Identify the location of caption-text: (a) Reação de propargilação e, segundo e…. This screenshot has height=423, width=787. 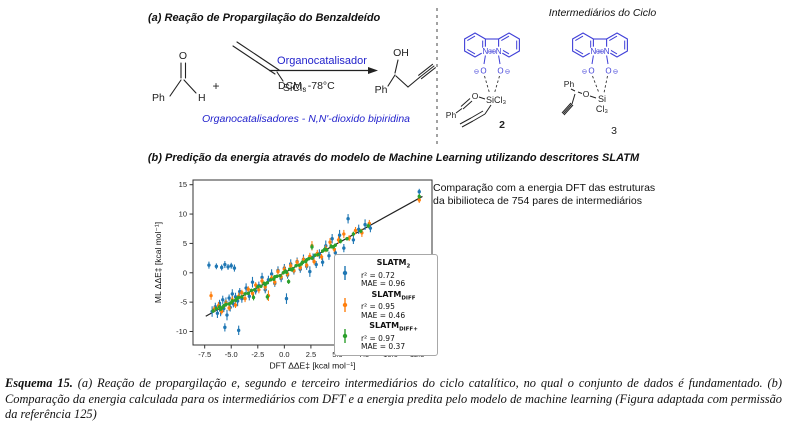
(394, 398).